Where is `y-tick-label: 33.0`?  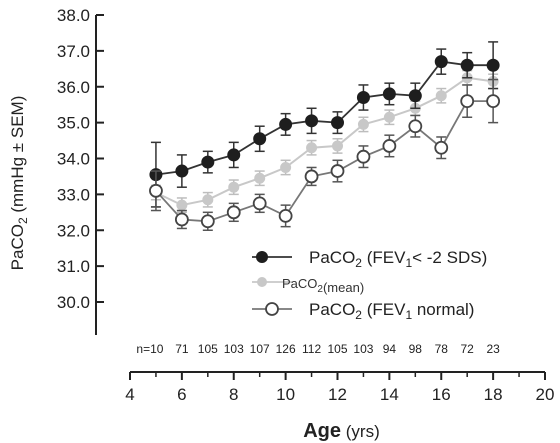
y-tick-label: 33.0 is located at coordinates (73, 194).